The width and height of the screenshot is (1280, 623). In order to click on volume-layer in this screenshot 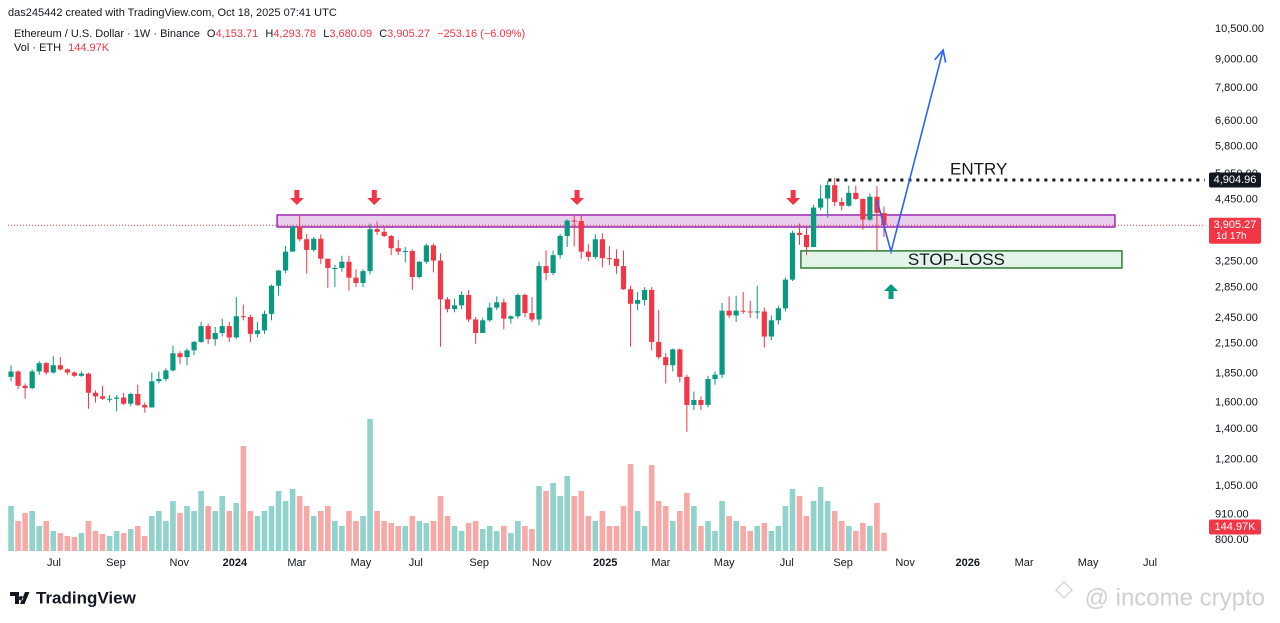, I will do `click(447, 485)`.